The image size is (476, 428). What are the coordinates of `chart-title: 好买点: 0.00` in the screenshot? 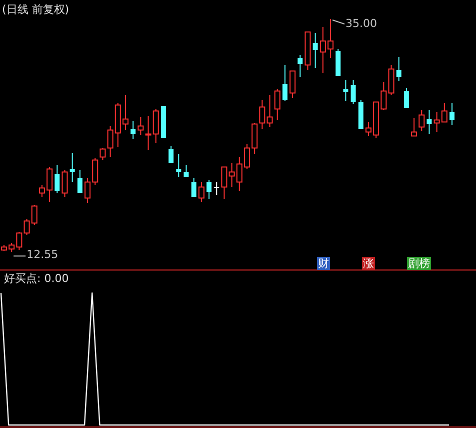 It's located at (36, 278).